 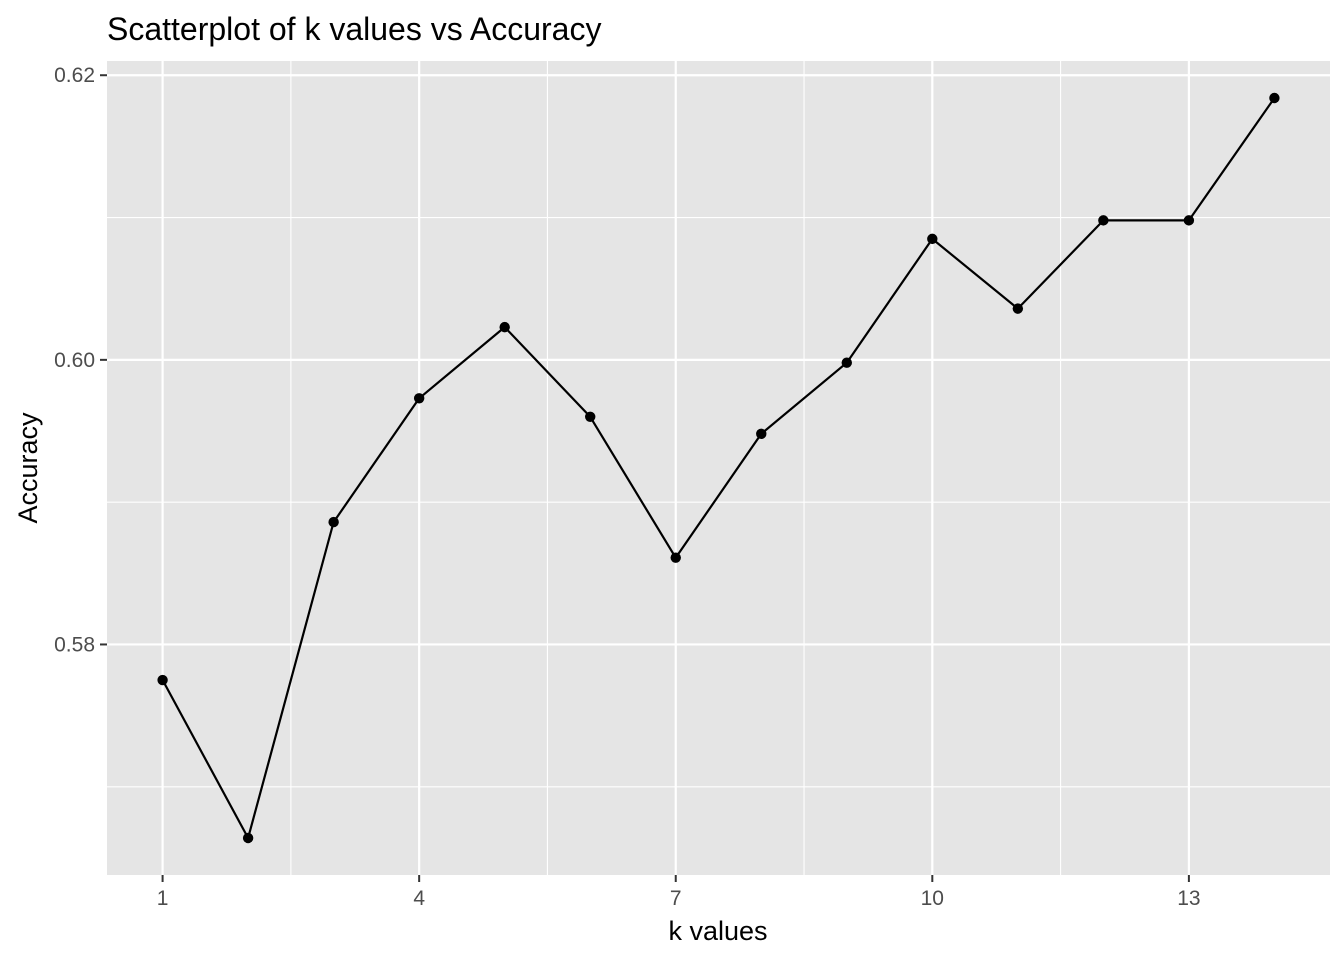 I want to click on y-axis-title: Accuracy, so click(x=28, y=468).